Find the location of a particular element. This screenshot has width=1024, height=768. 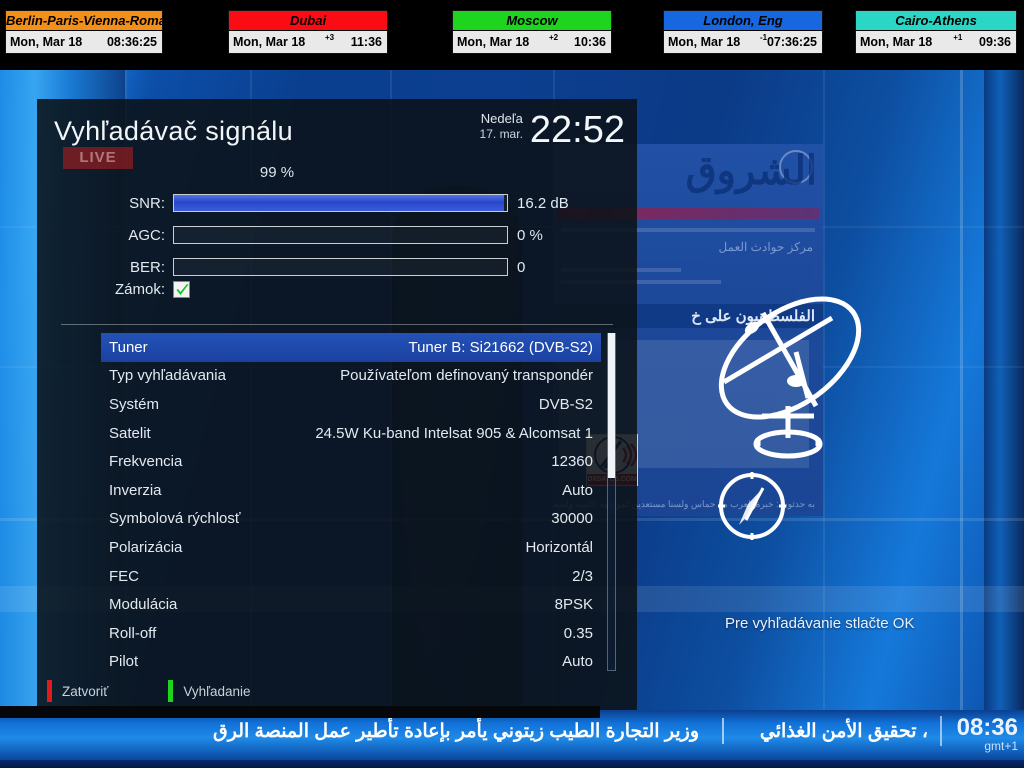

param-value-7: Horizontál is located at coordinates (559, 547).